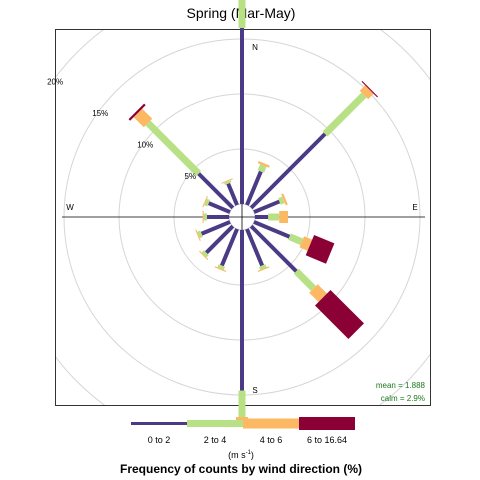  What do you see at coordinates (255, 47) in the screenshot?
I see `north-label: N` at bounding box center [255, 47].